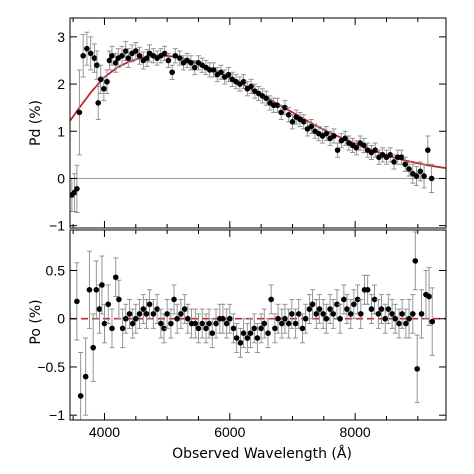  Describe the element at coordinates (61, 84) in the screenshot. I see `top-y-tick-label: 2` at that location.